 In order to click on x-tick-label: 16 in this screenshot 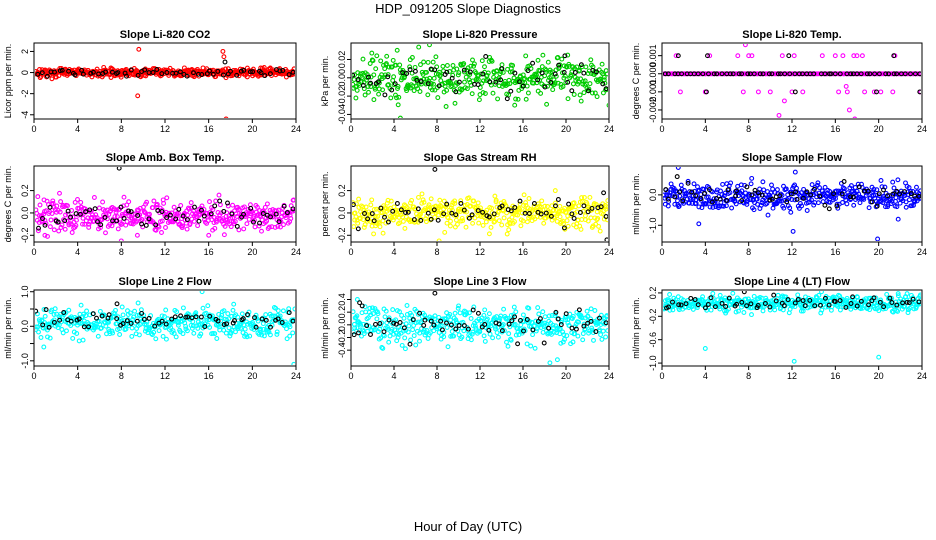, I will do `click(835, 376)`.